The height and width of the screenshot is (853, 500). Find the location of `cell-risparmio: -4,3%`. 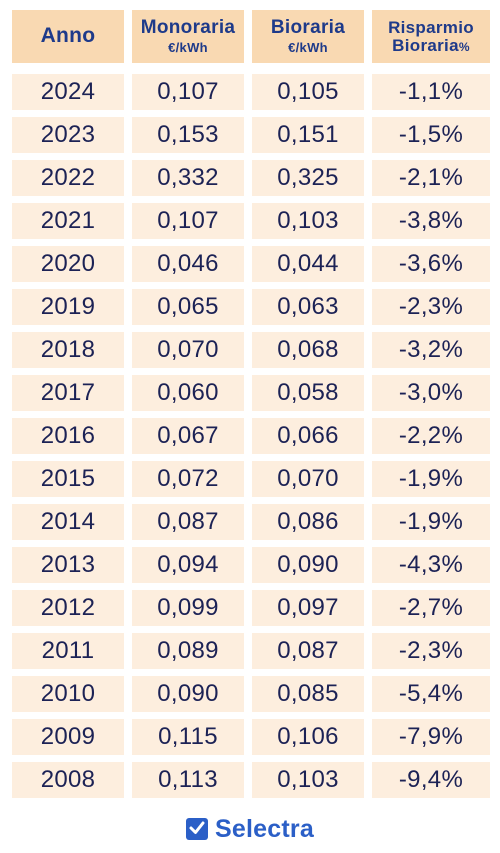

cell-risparmio: -4,3% is located at coordinates (431, 565).